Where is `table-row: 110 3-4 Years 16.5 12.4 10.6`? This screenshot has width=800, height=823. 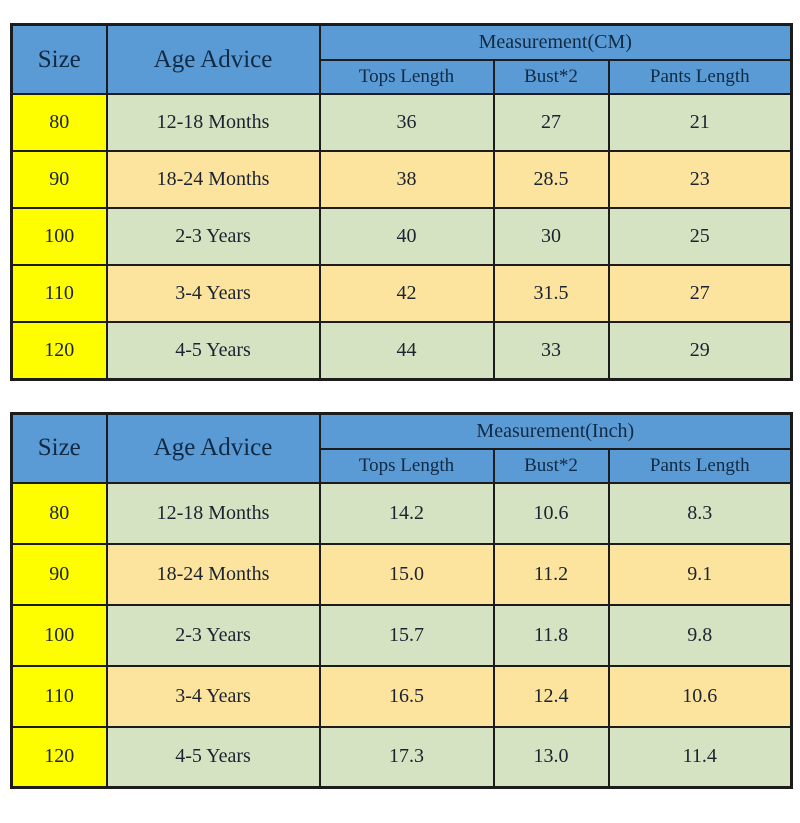 table-row: 110 3-4 Years 16.5 12.4 10.6 is located at coordinates (401, 696).